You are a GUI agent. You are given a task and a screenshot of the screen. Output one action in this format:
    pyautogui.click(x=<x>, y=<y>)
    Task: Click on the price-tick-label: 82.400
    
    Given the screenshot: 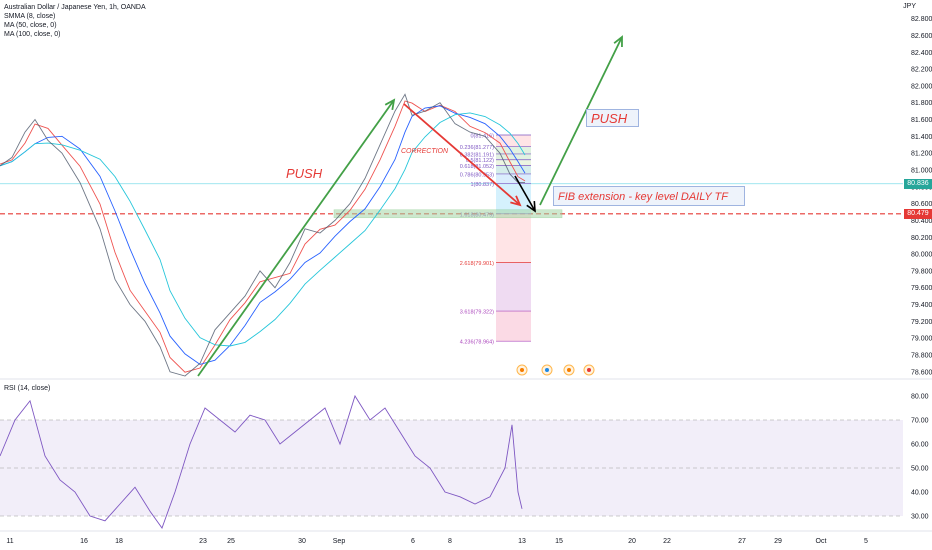 What is the action you would take?
    pyautogui.click(x=921, y=53)
    